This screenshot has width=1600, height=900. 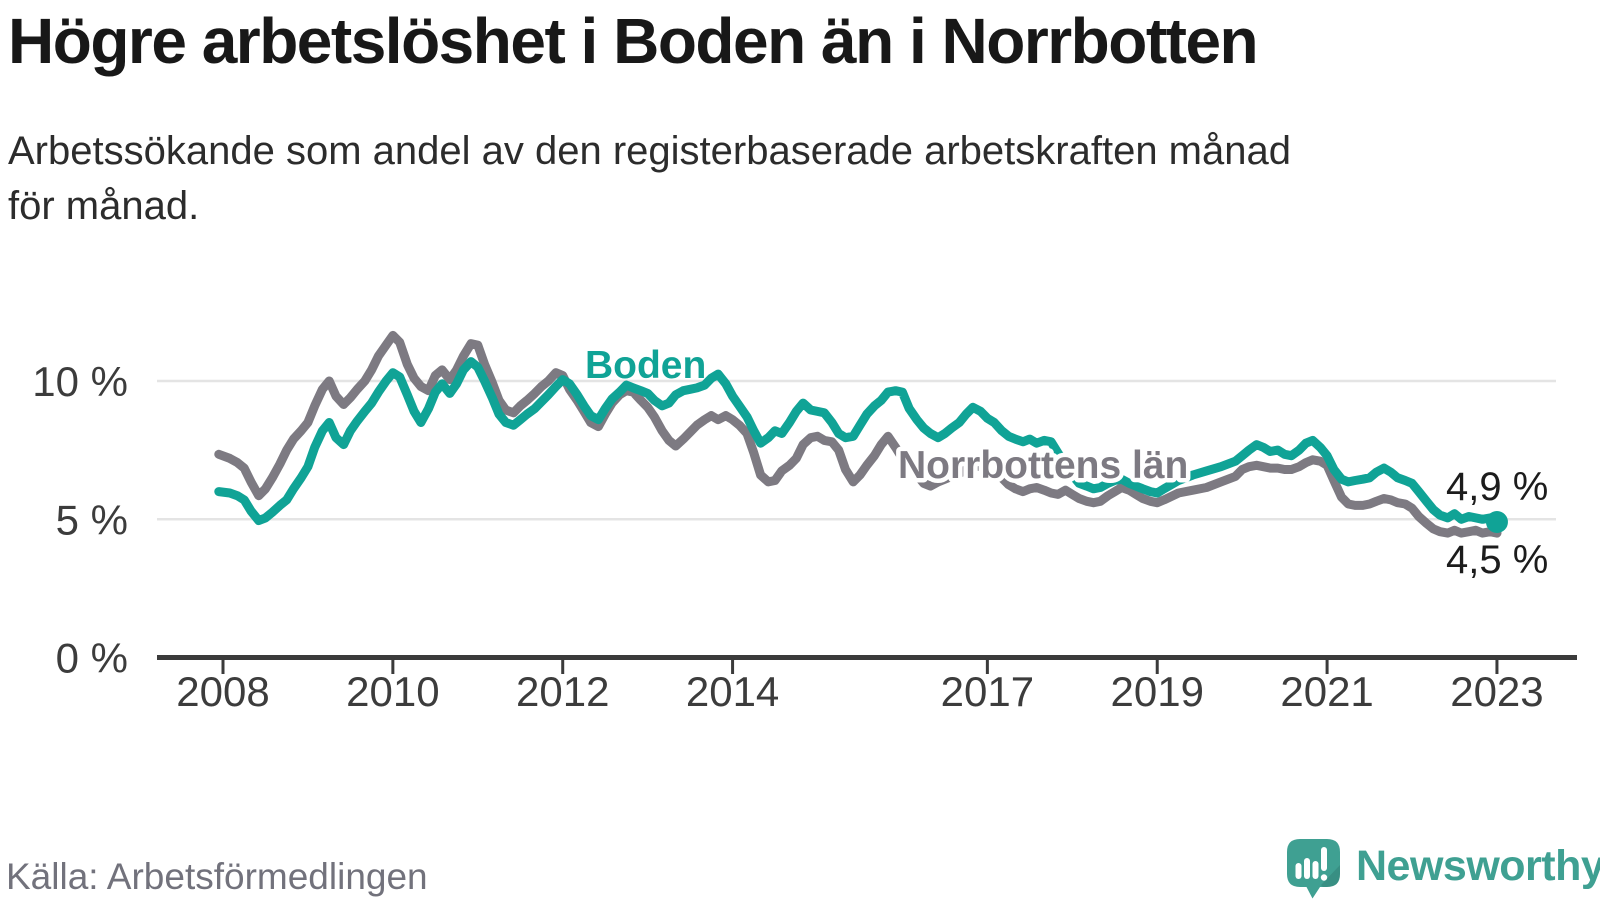 What do you see at coordinates (562, 691) in the screenshot?
I see `x-tick-label-2012: 2012` at bounding box center [562, 691].